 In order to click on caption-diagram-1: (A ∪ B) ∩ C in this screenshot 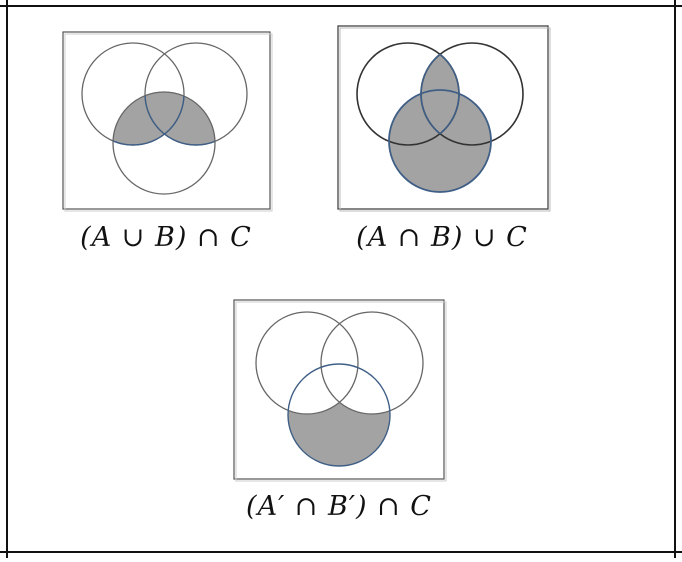, I will do `click(166, 237)`.